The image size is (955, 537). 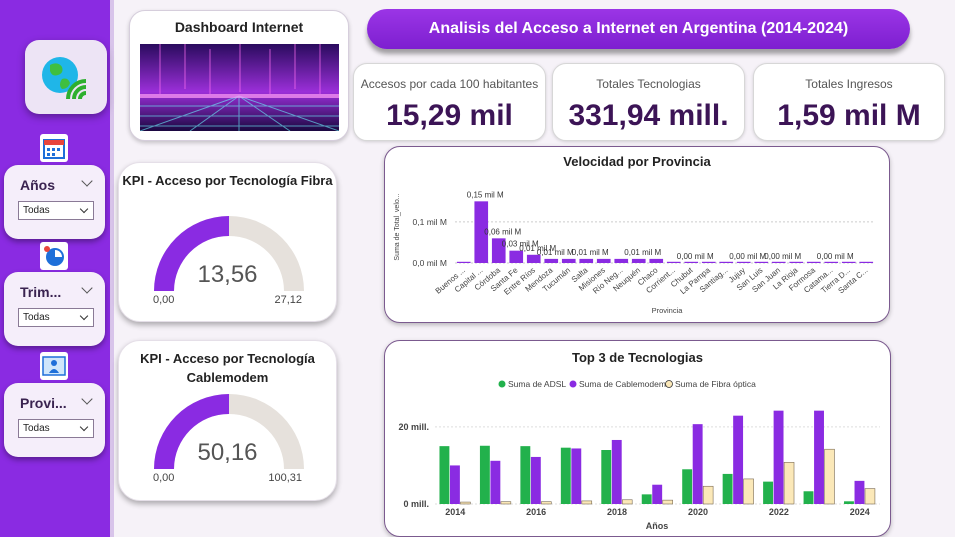 What do you see at coordinates (449, 84) in the screenshot?
I see `kpi-label: Accesos por cada 100 habitantes` at bounding box center [449, 84].